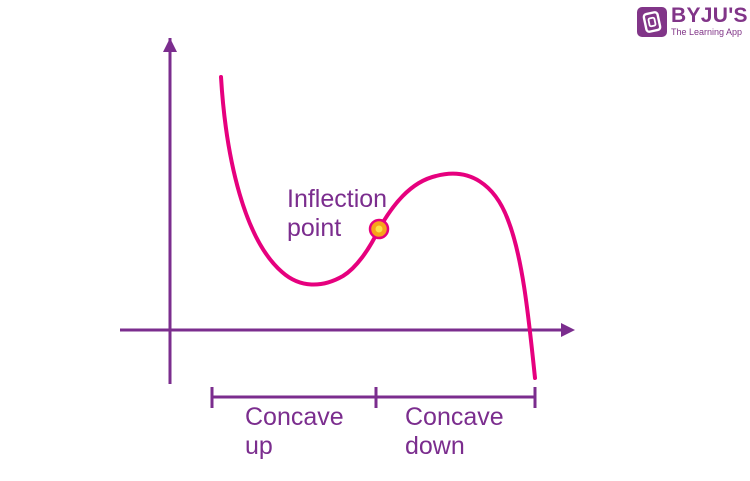 The width and height of the screenshot is (750, 481). I want to click on byjus-logo-wordmark: BYJU'S, so click(709, 15).